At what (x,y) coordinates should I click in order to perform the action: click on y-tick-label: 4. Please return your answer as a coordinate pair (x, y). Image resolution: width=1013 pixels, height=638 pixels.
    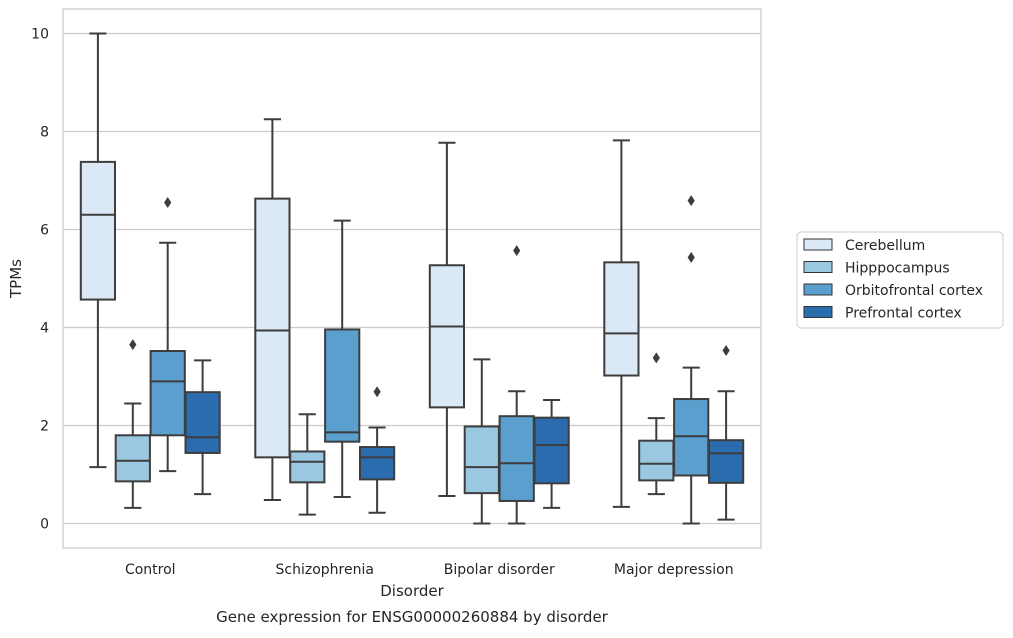
    Looking at the image, I should click on (44, 329).